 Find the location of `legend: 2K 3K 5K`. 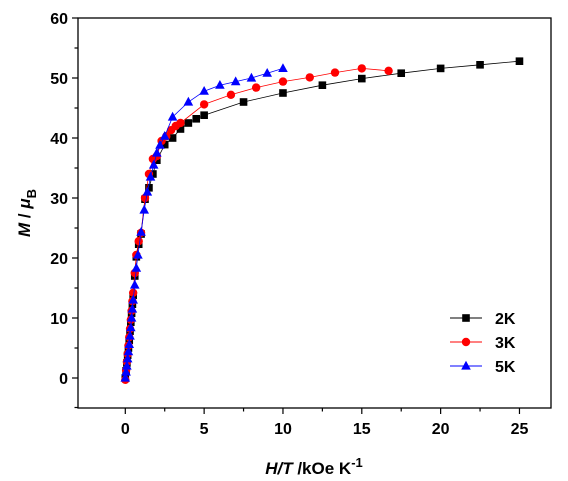

legend: 2K 3K 5K is located at coordinates (483, 343).